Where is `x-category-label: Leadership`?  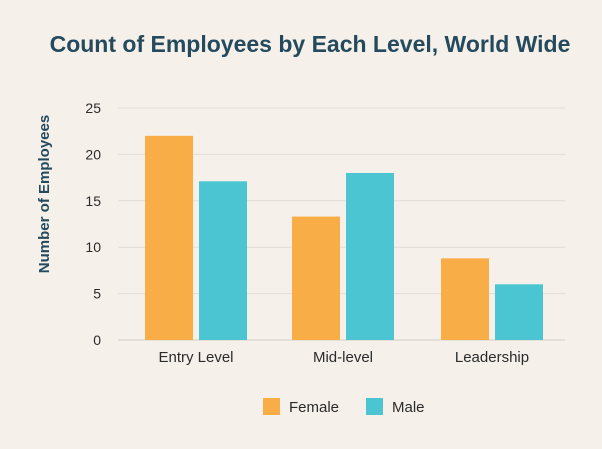
x-category-label: Leadership is located at coordinates (492, 357).